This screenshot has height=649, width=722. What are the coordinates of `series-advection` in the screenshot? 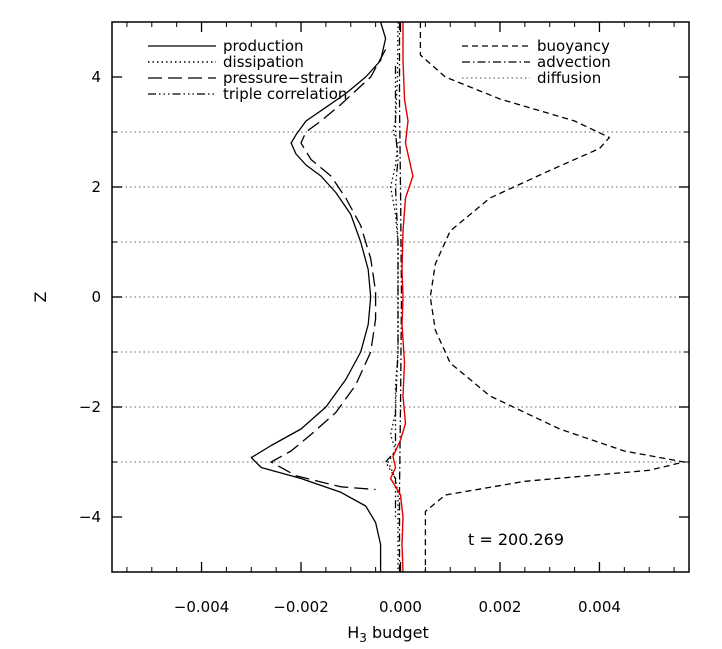 It's located at (400, 297).